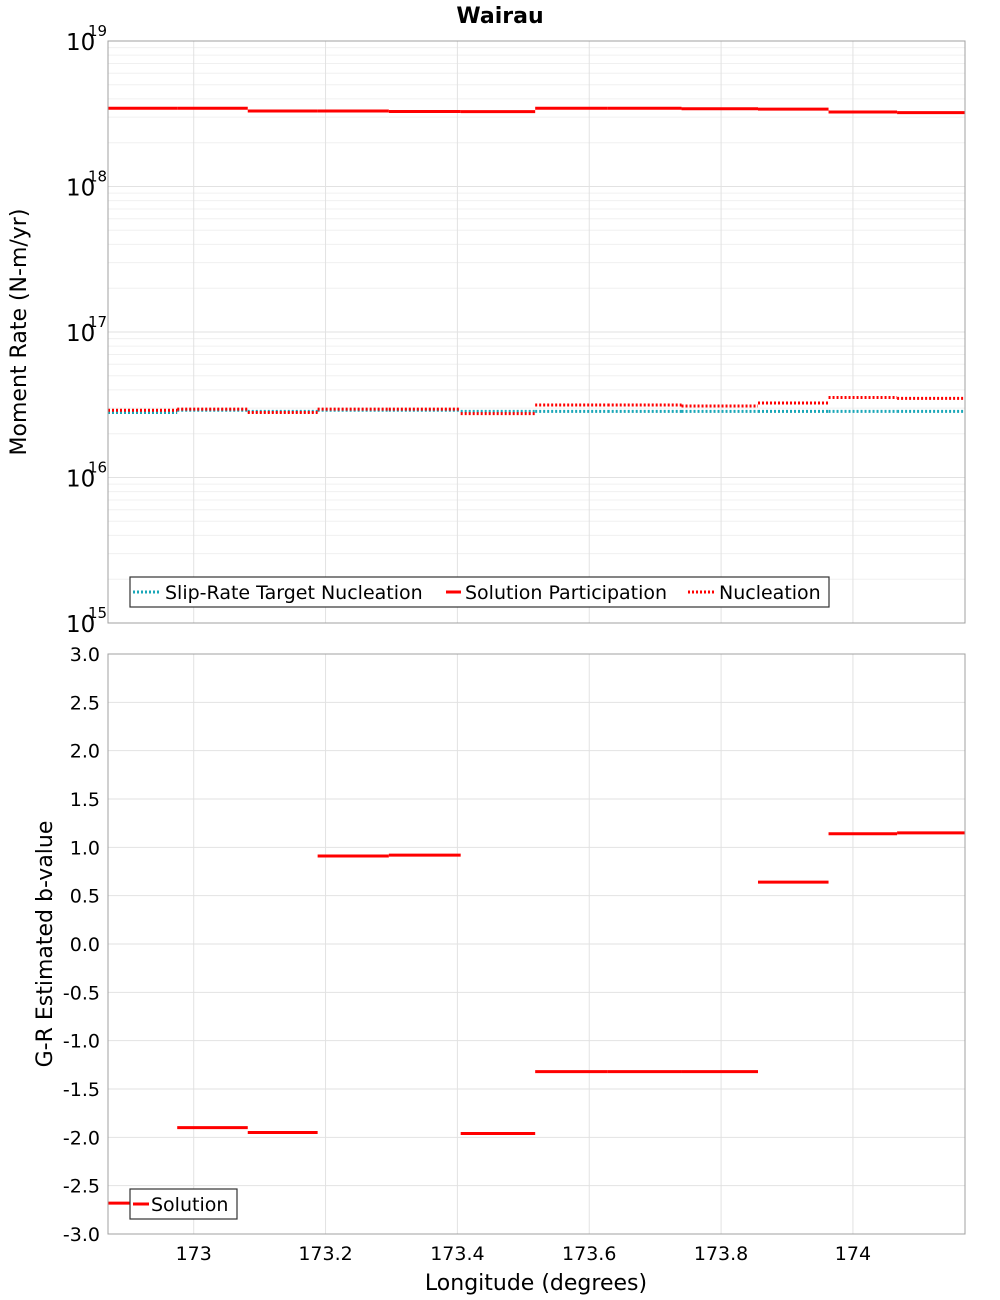 This screenshot has height=1300, width=1000. I want to click on x-tick-label: 173.2, so click(325, 1254).